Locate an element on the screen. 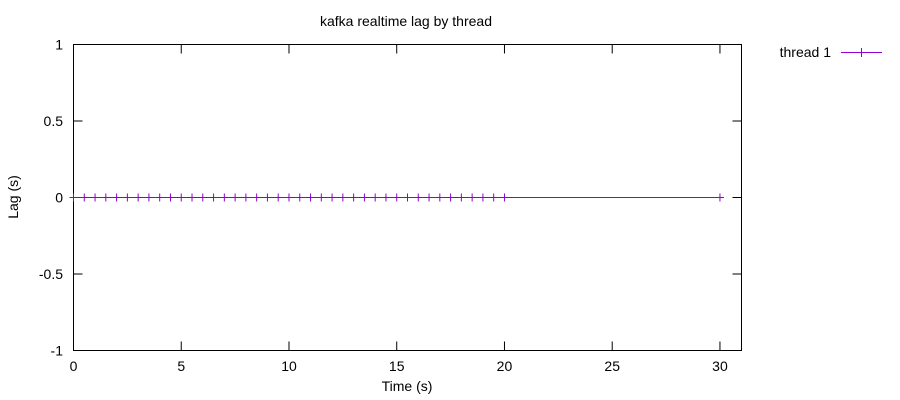 This screenshot has height=400, width=900. legend: thread 1 is located at coordinates (831, 52).